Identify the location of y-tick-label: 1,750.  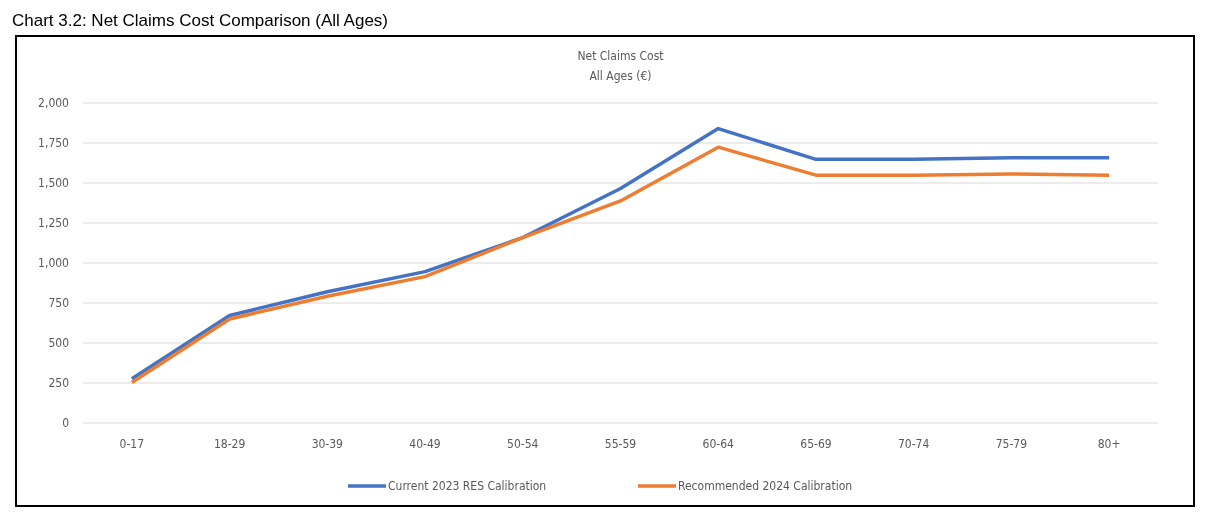
(54, 143).